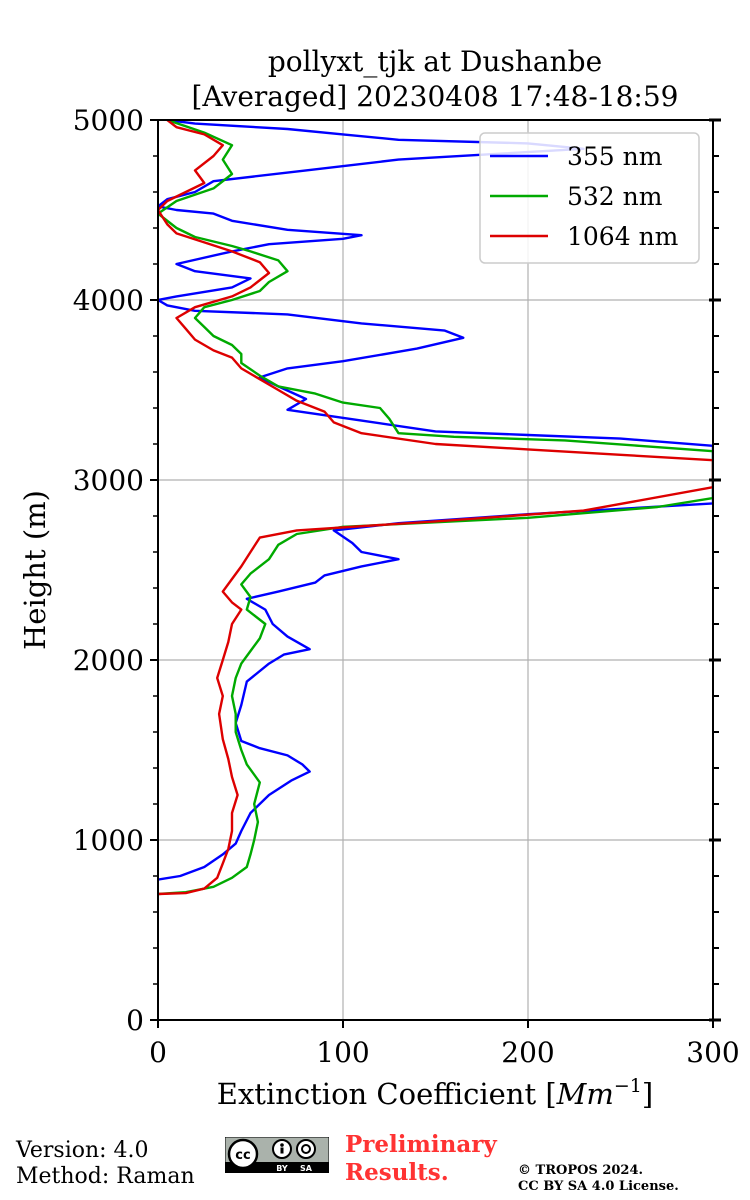 The width and height of the screenshot is (750, 1200). Describe the element at coordinates (108, 120) in the screenshot. I see `y-tick-label: 5000` at that location.